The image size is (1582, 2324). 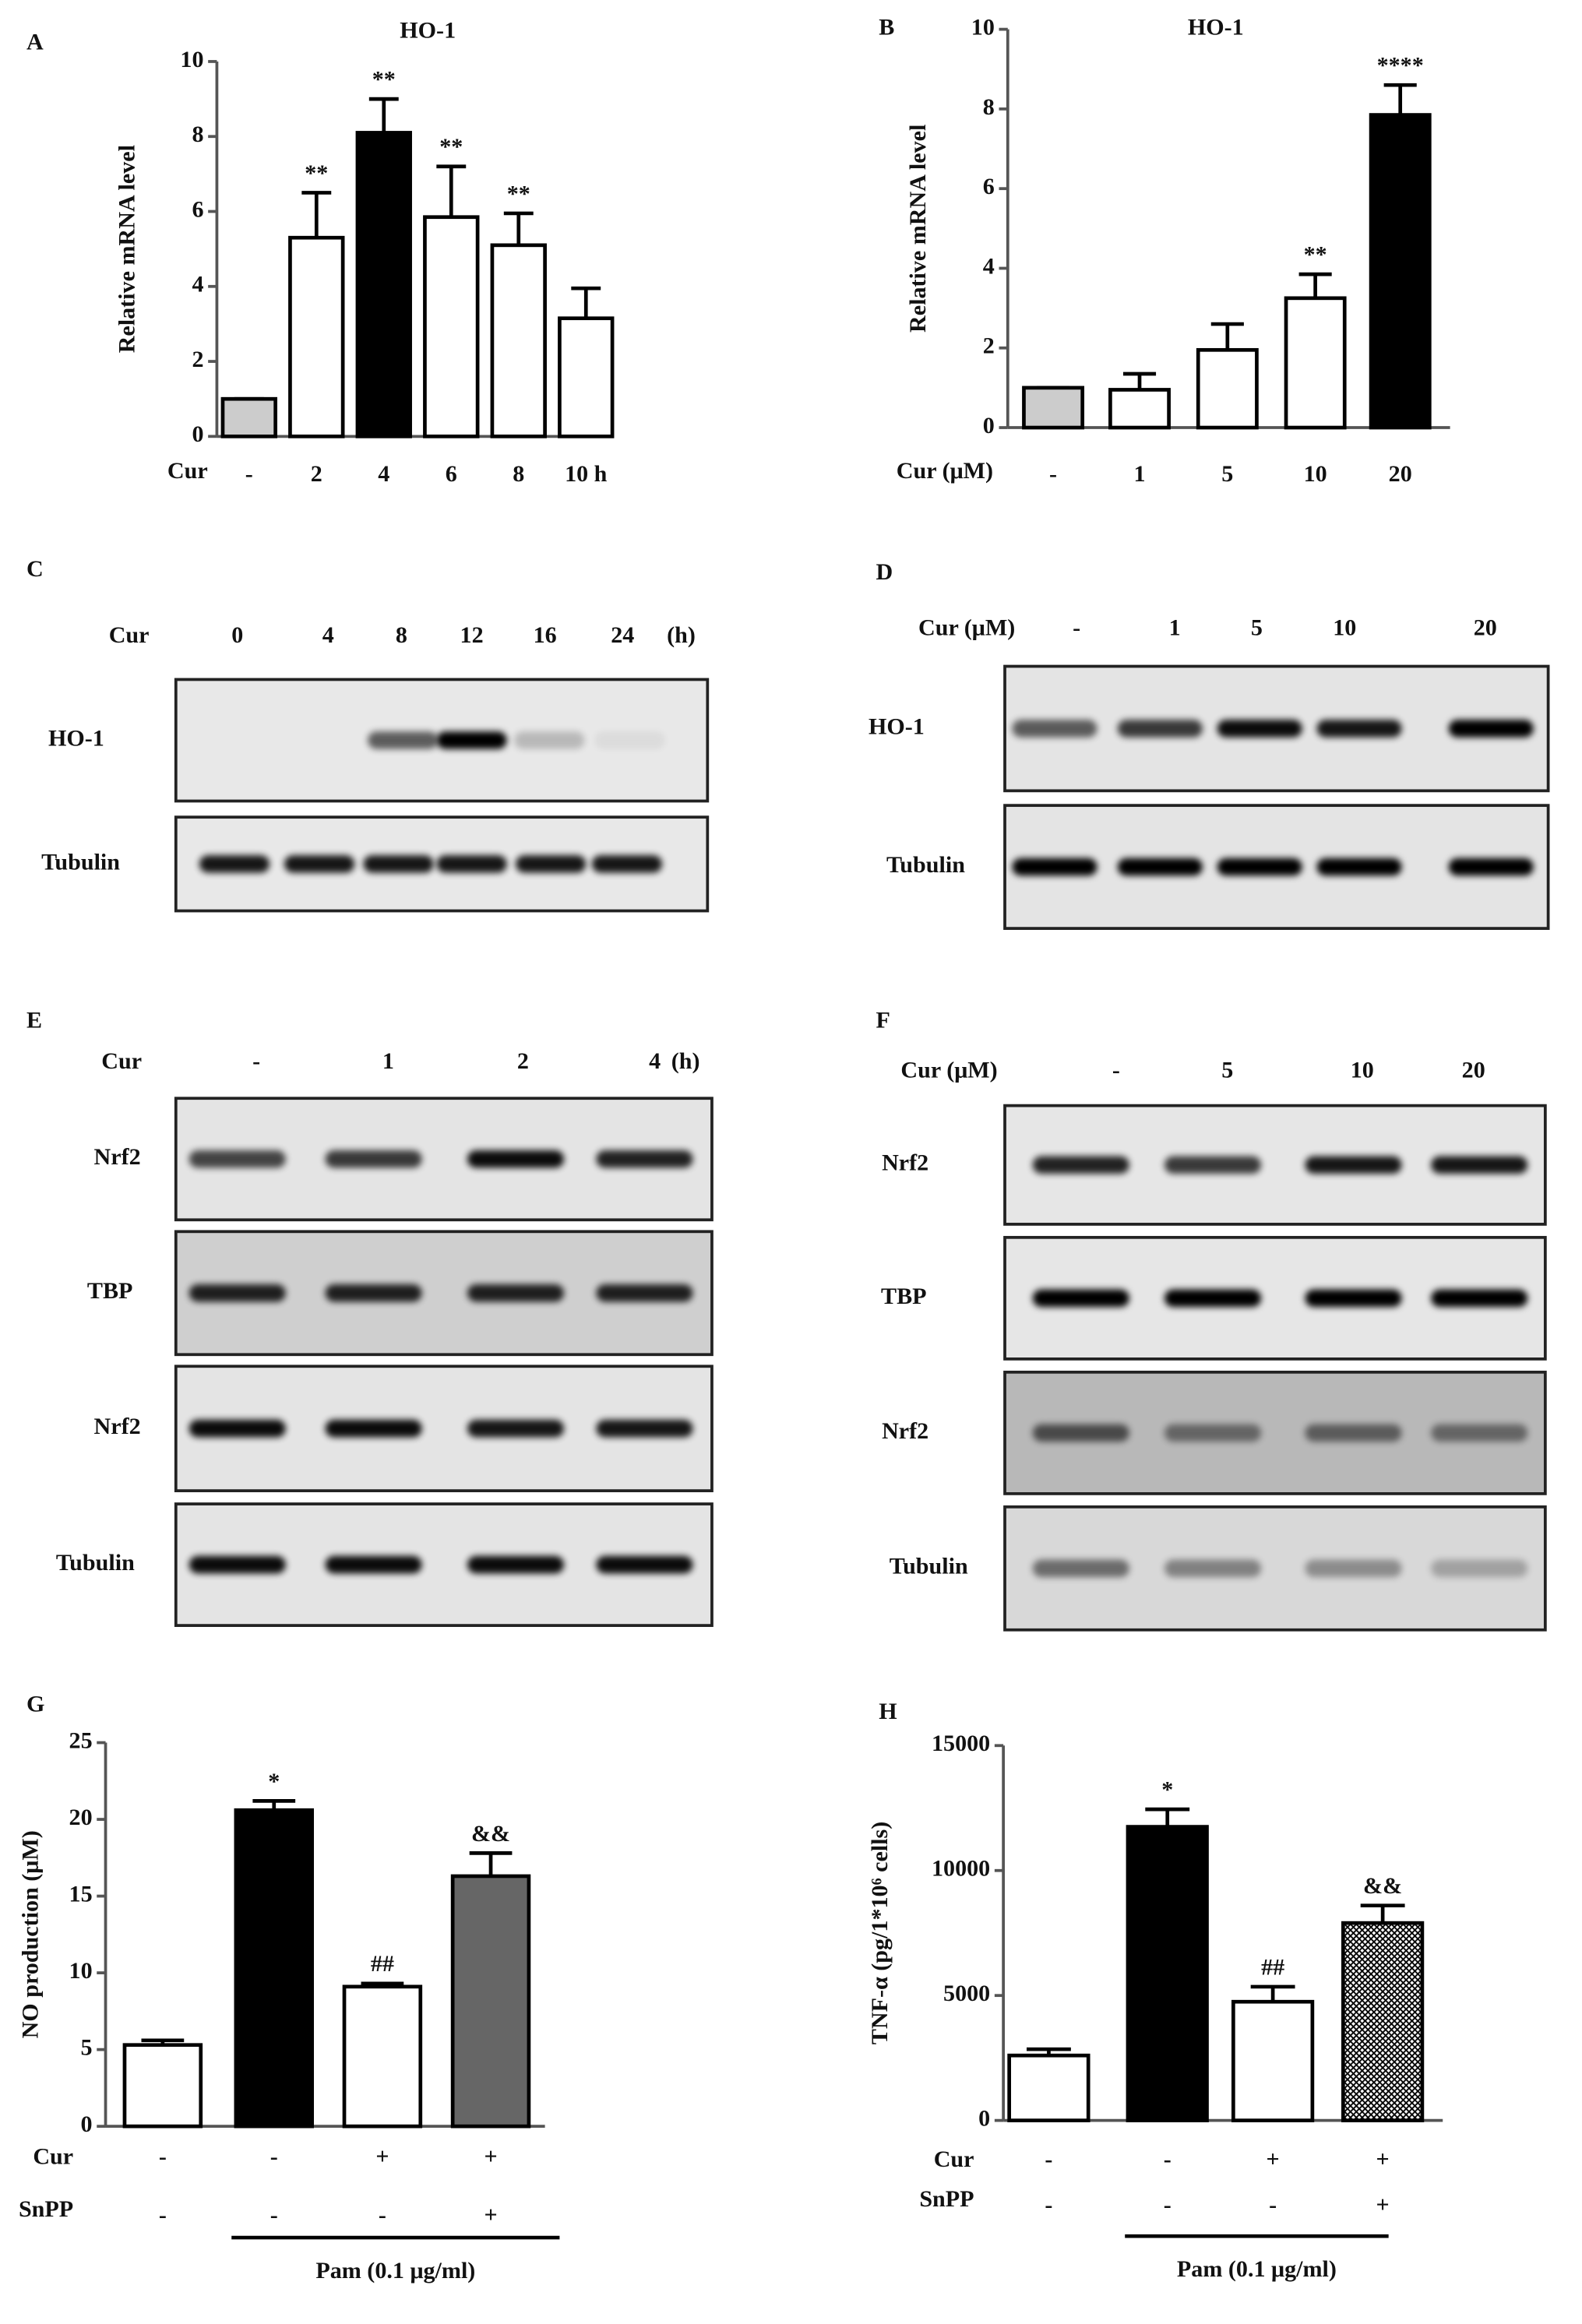 What do you see at coordinates (81, 1893) in the screenshot?
I see `y-tick-label: 15` at bounding box center [81, 1893].